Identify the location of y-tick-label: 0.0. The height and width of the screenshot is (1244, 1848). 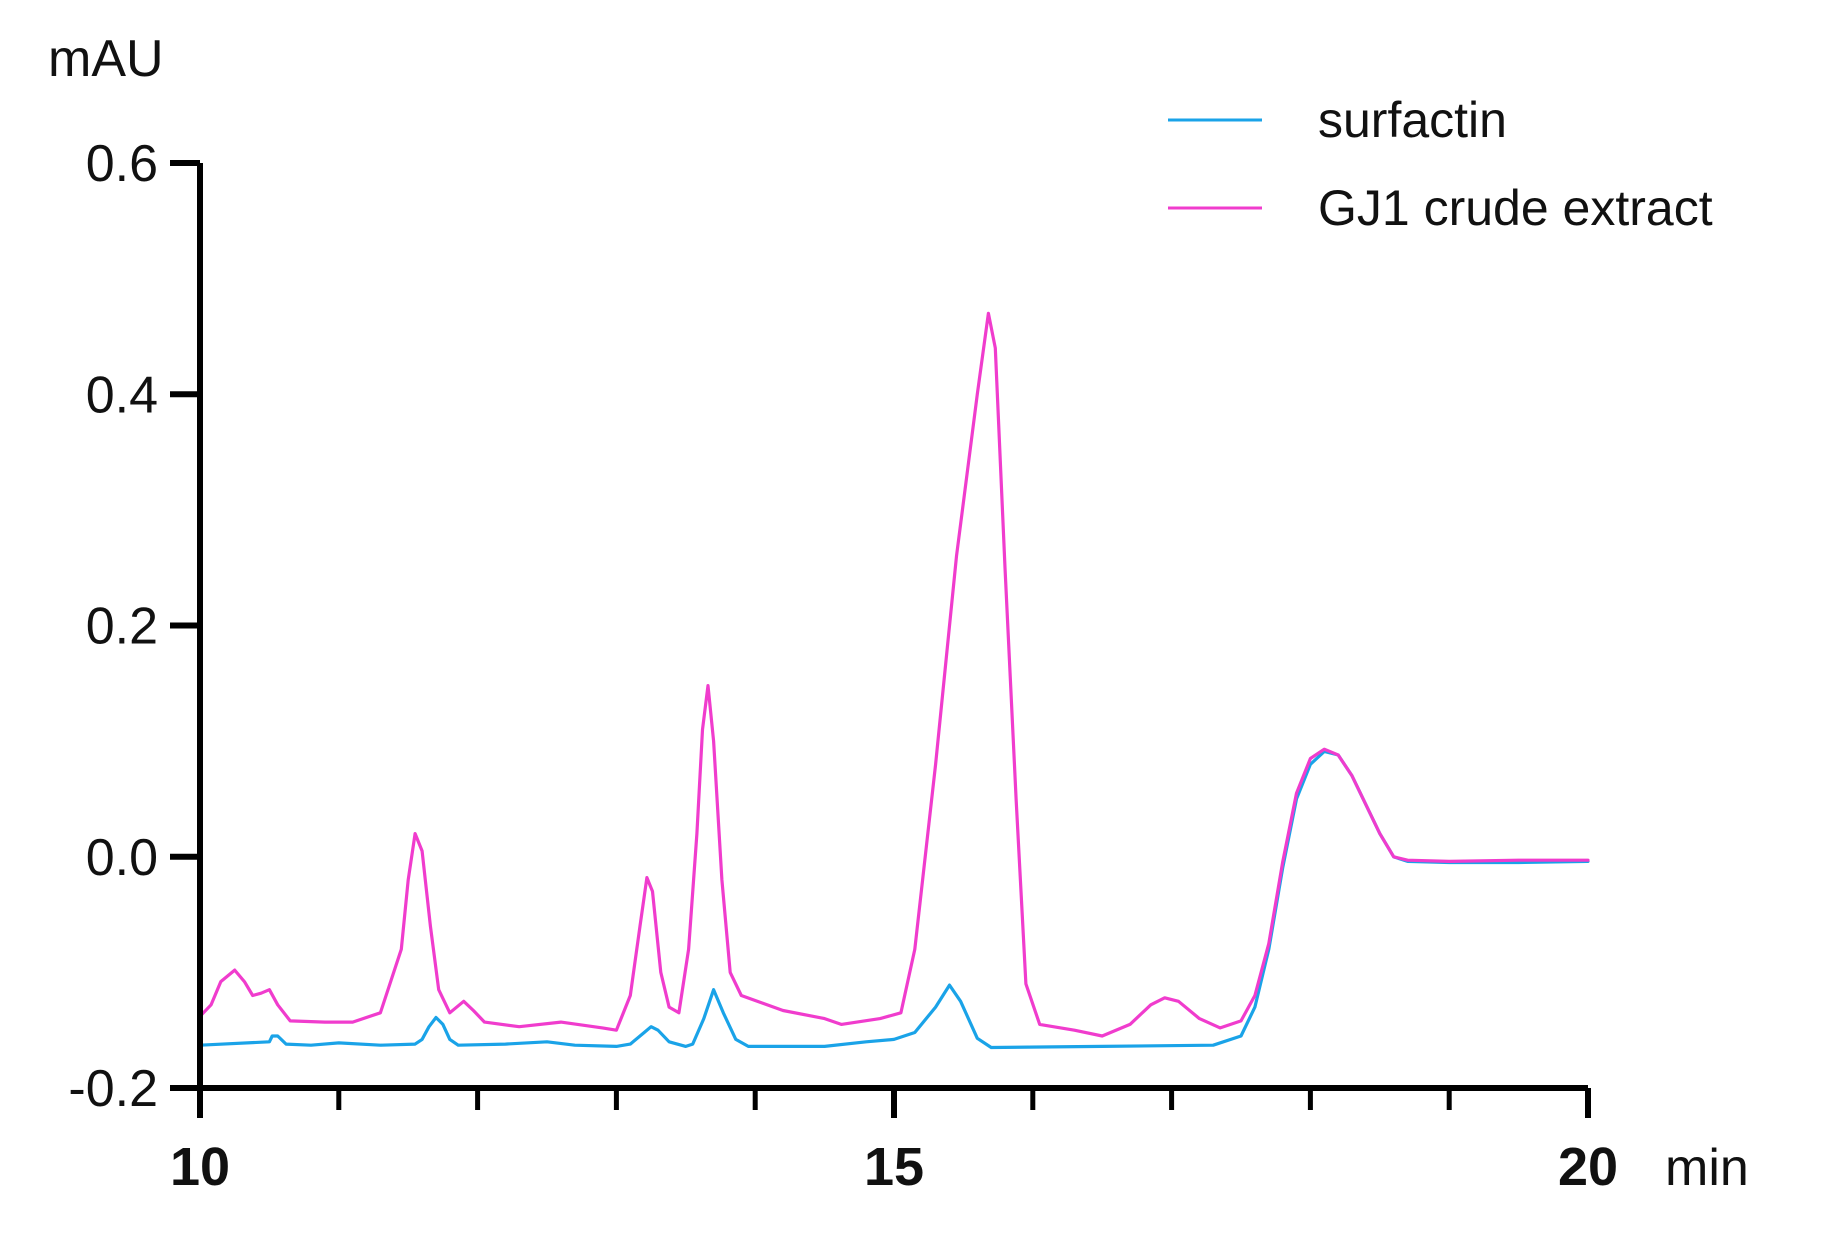
(122, 858).